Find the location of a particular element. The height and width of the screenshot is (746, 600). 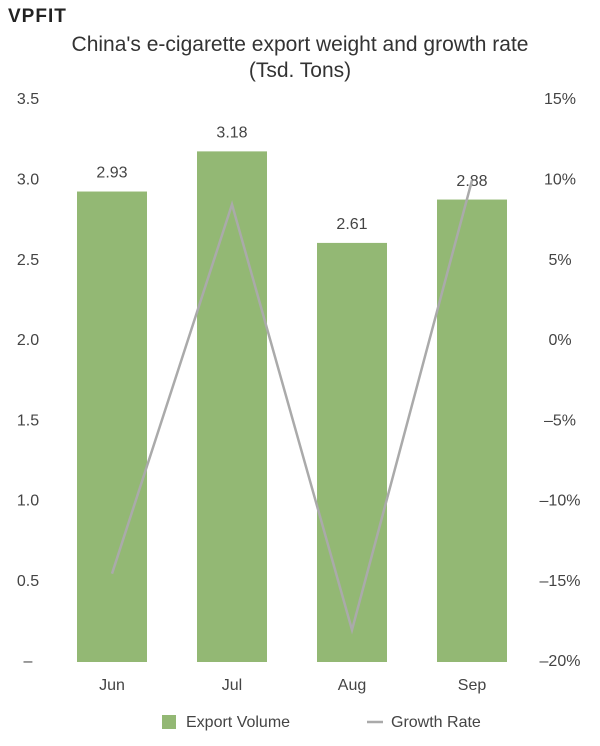

y2-tick-label: 5% is located at coordinates (559, 260).